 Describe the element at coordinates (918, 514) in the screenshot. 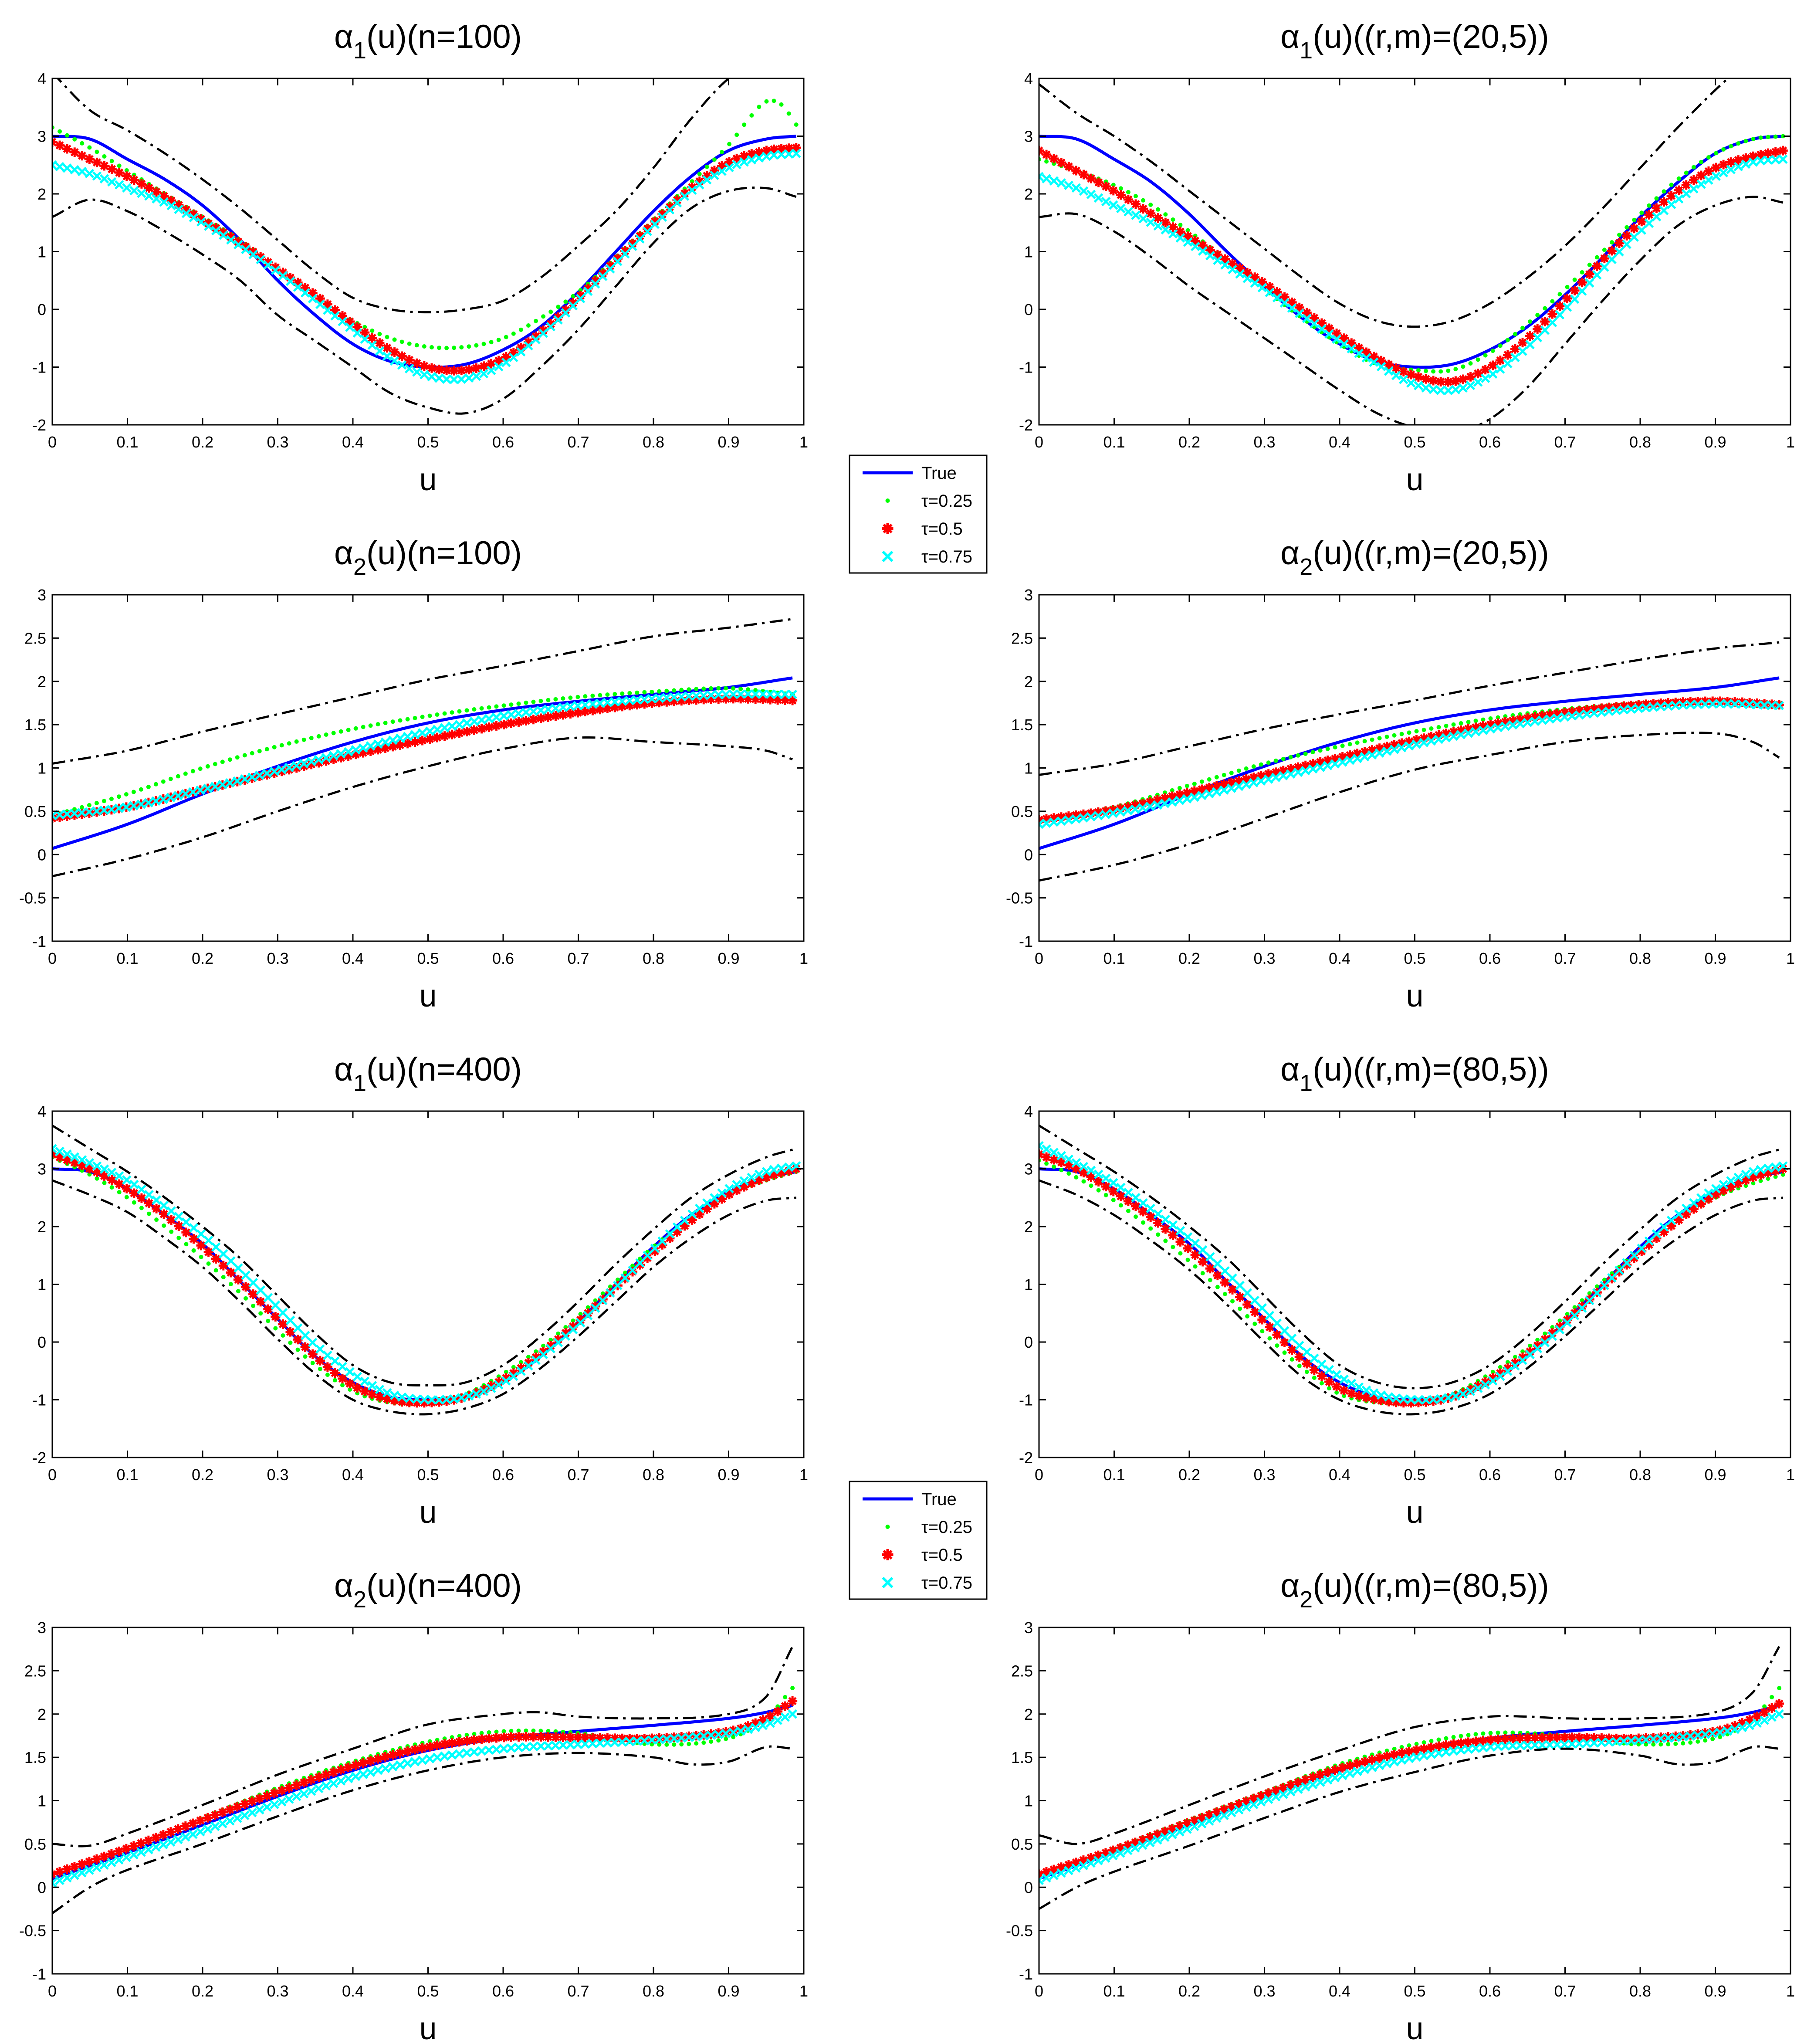

I see `legend-frame` at that location.